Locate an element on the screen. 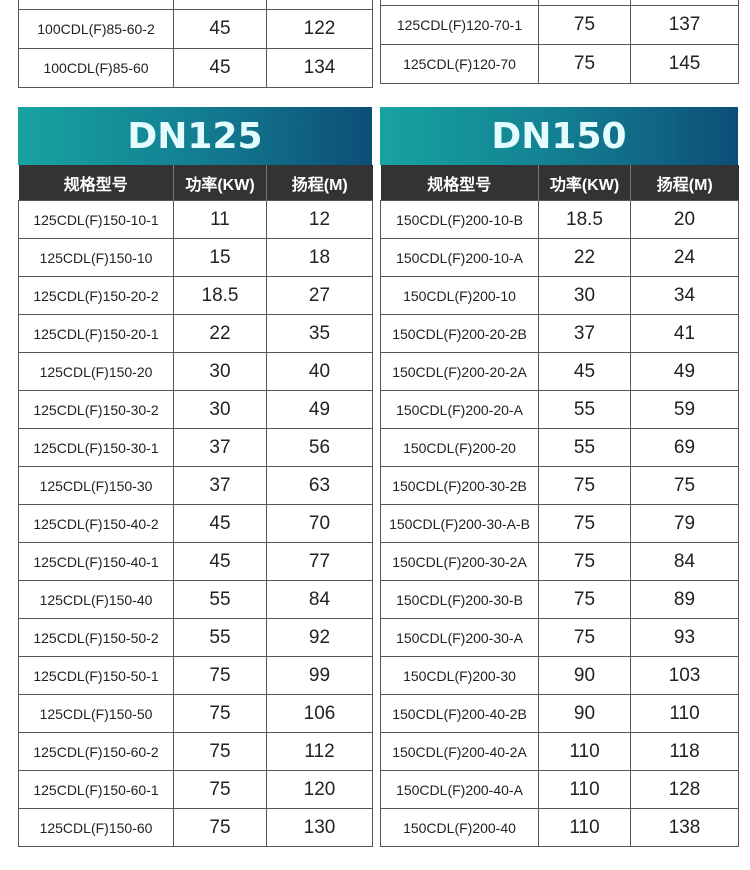 Image resolution: width=750 pixels, height=870 pixels. model-cell: 125CDL(F)150-40-1 is located at coordinates (96, 561).